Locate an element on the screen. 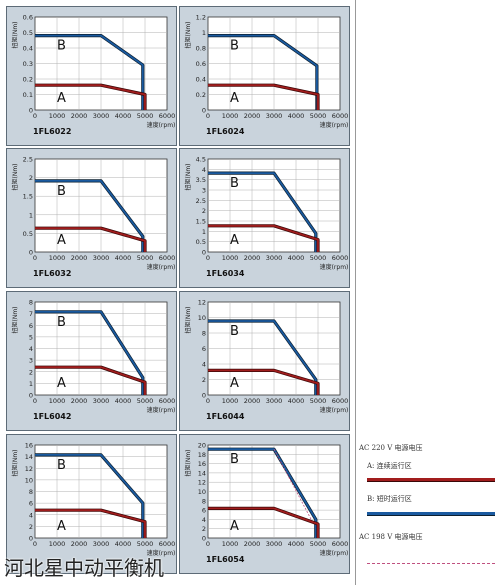 The height and width of the screenshot is (585, 500). y-tick-label: 0.6 is located at coordinates (201, 64).